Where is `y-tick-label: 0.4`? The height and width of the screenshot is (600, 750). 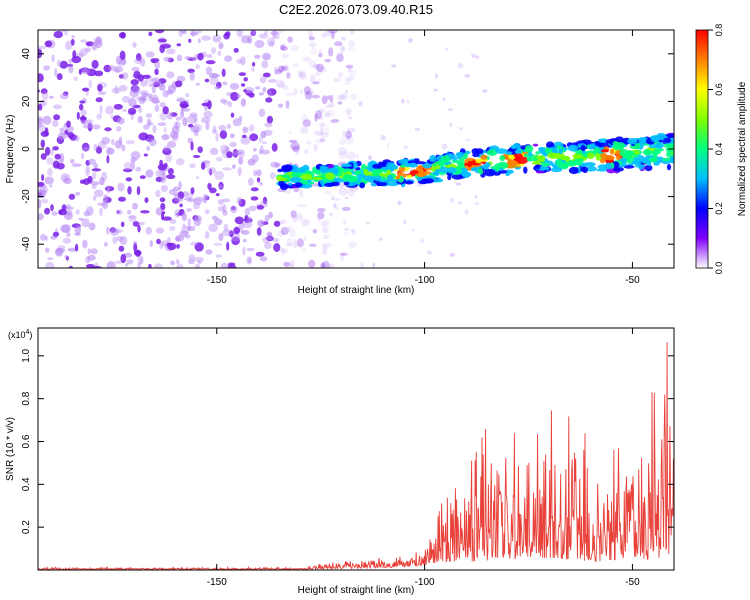
y-tick-label: 0.4 is located at coordinates (26, 484).